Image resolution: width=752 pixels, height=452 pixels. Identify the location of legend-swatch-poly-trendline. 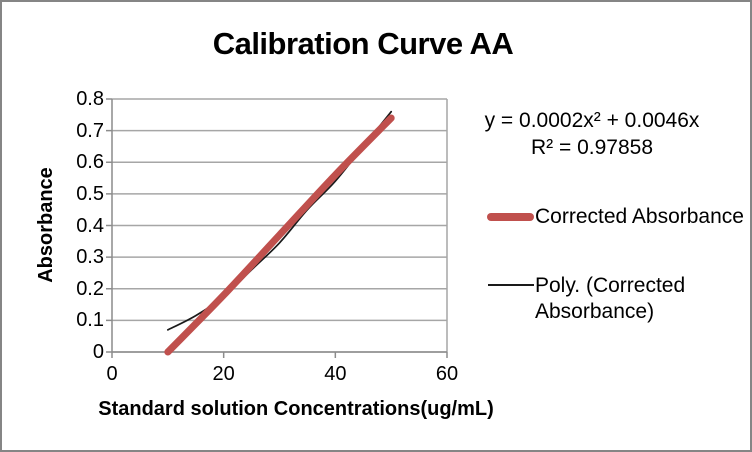
(511, 285).